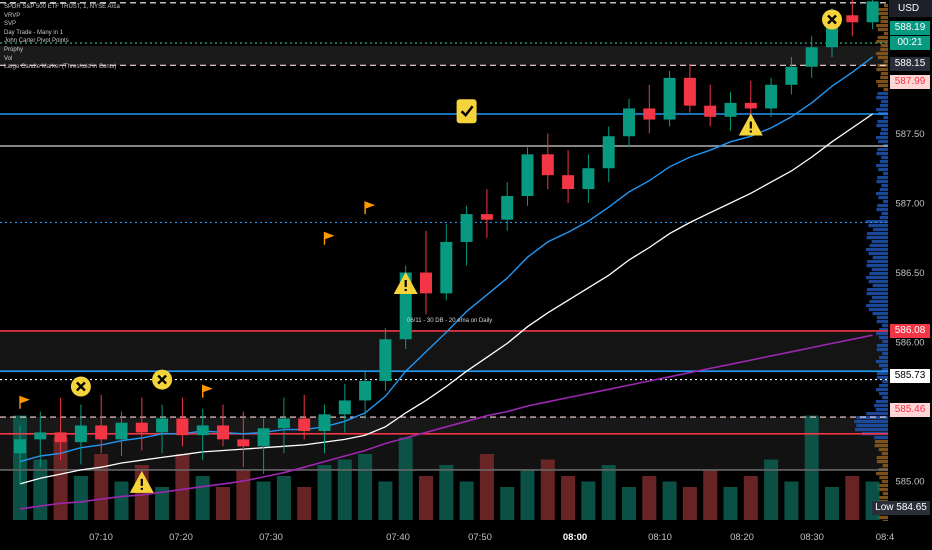  What do you see at coordinates (12, 15) in the screenshot?
I see `legend-indicator: VRVP` at bounding box center [12, 15].